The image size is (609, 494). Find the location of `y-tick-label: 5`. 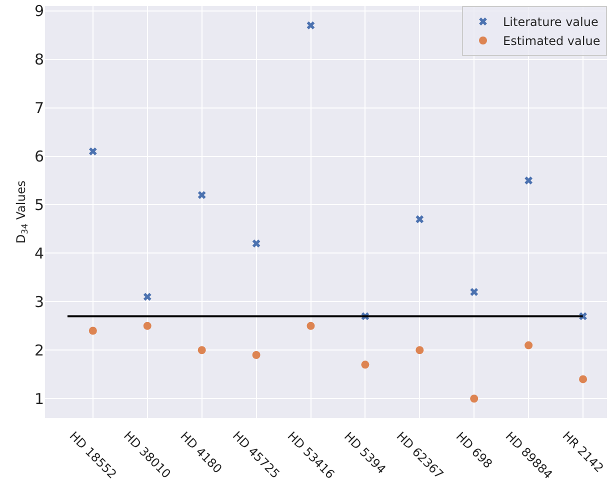

y-tick-label: 5 is located at coordinates (39, 205).